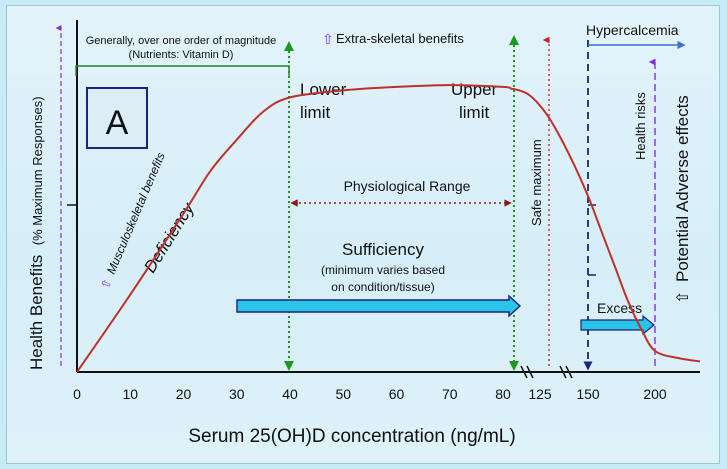 The width and height of the screenshot is (727, 469). What do you see at coordinates (182, 70) in the screenshot?
I see `magnitude-bracket` at bounding box center [182, 70].